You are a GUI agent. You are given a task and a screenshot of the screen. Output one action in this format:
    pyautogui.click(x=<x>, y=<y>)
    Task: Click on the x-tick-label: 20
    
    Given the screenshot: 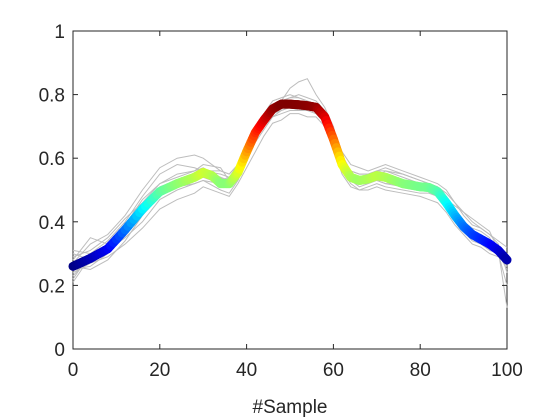 What is the action you would take?
    pyautogui.click(x=159, y=370)
    